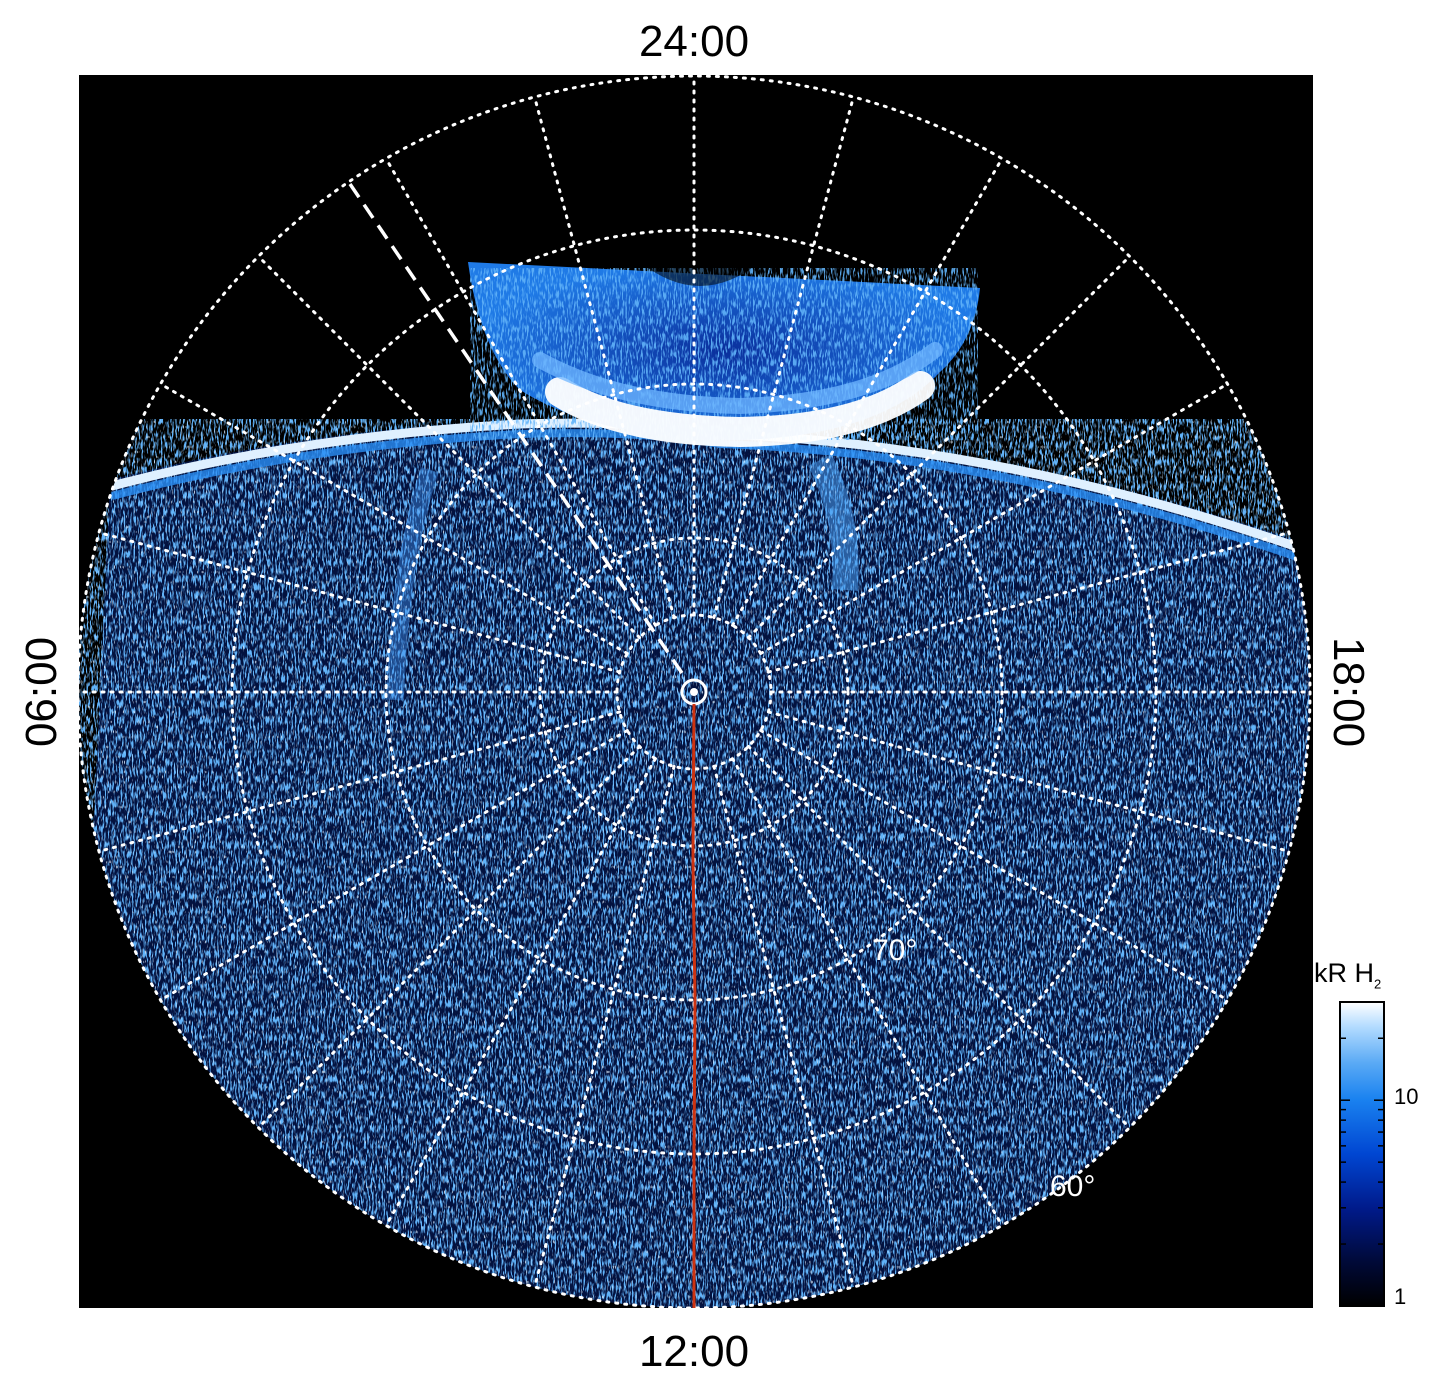 The height and width of the screenshot is (1384, 1447). Describe the element at coordinates (1344, 973) in the screenshot. I see `colorbar-title-text: kR H` at that location.